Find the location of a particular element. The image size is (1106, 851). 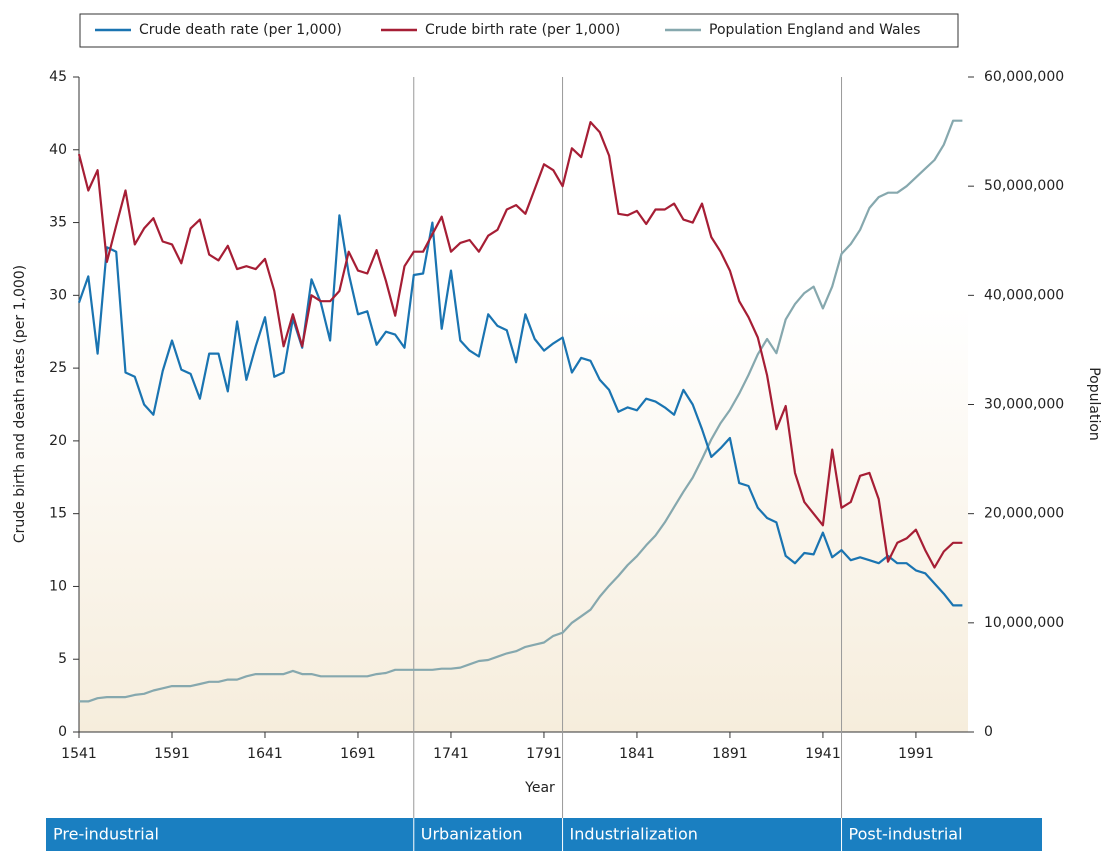

y-tick-label: 35 is located at coordinates (58, 223).